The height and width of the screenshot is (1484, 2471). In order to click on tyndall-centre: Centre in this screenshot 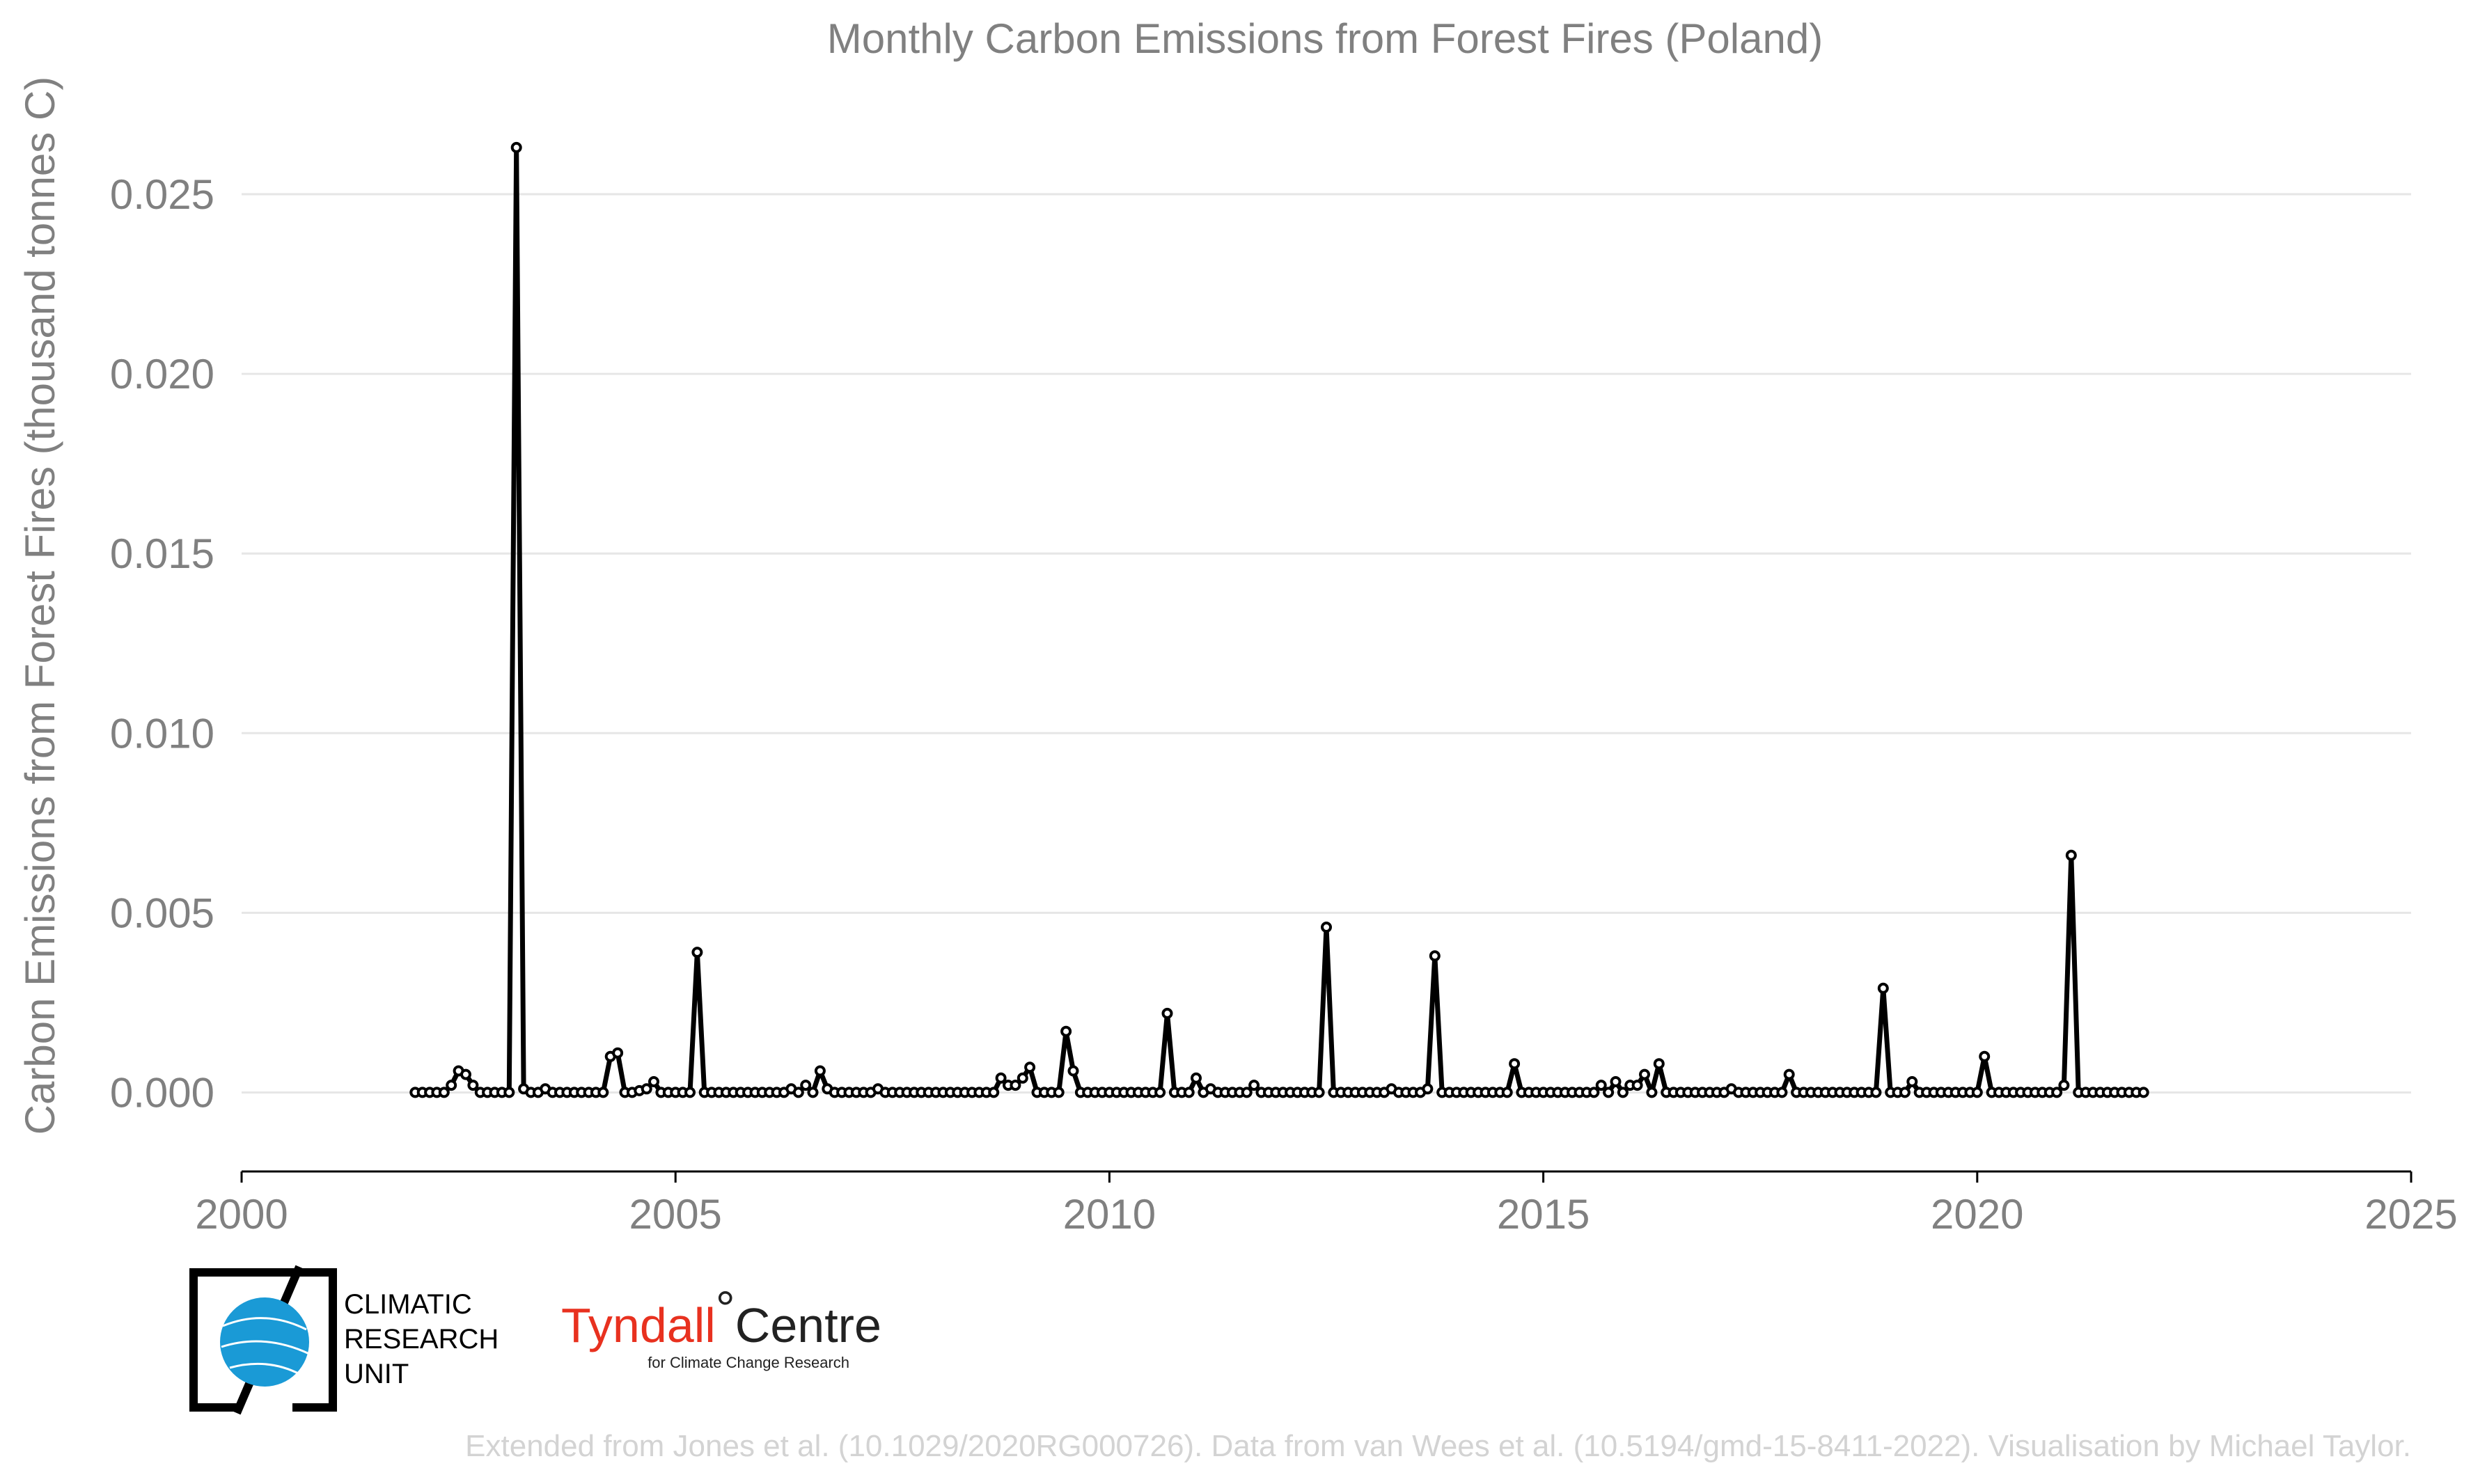, I will do `click(808, 1325)`.